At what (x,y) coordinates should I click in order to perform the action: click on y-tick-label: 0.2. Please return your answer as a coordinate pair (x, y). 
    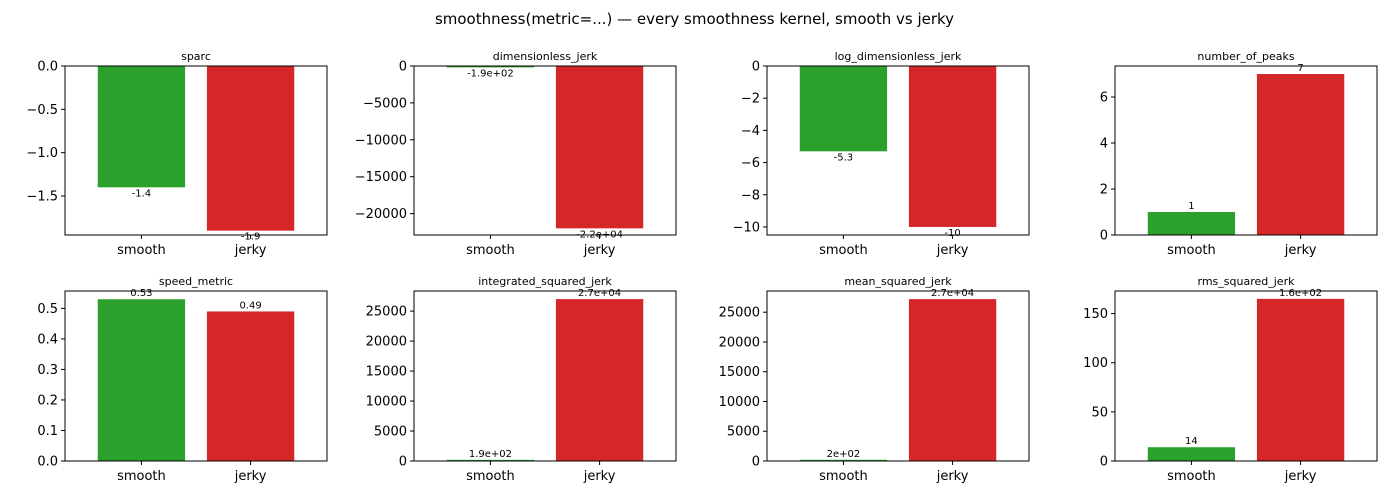
    Looking at the image, I should click on (47, 400).